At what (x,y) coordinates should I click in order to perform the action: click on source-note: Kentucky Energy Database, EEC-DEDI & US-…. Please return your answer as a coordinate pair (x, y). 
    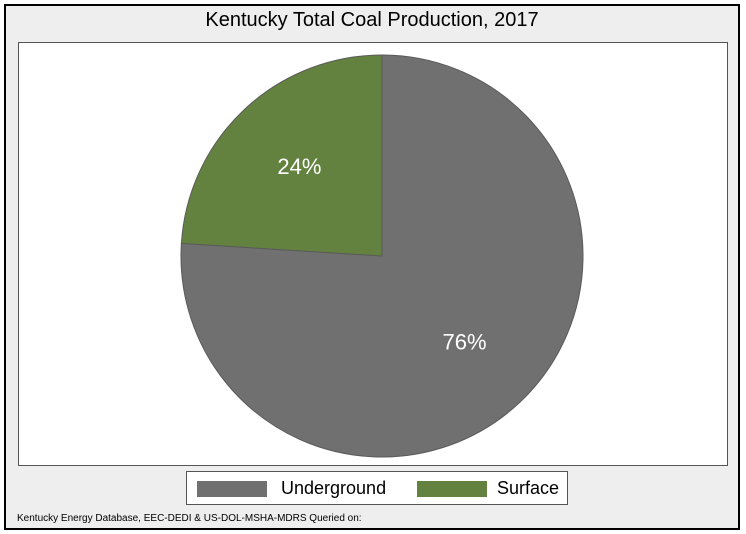
    Looking at the image, I should click on (189, 518).